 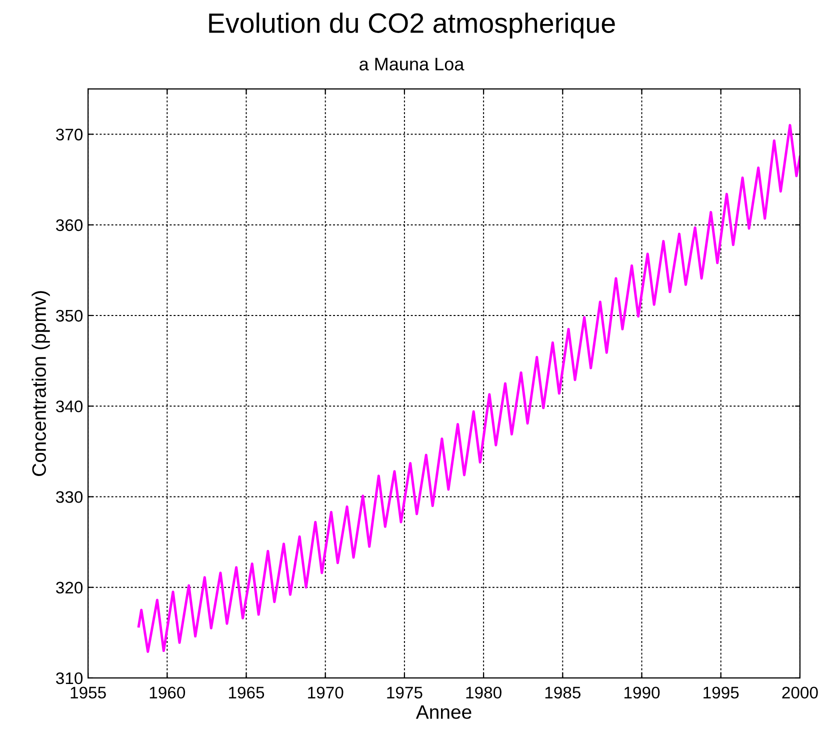 What do you see at coordinates (246, 692) in the screenshot?
I see `x-tick-label: 1965` at bounding box center [246, 692].